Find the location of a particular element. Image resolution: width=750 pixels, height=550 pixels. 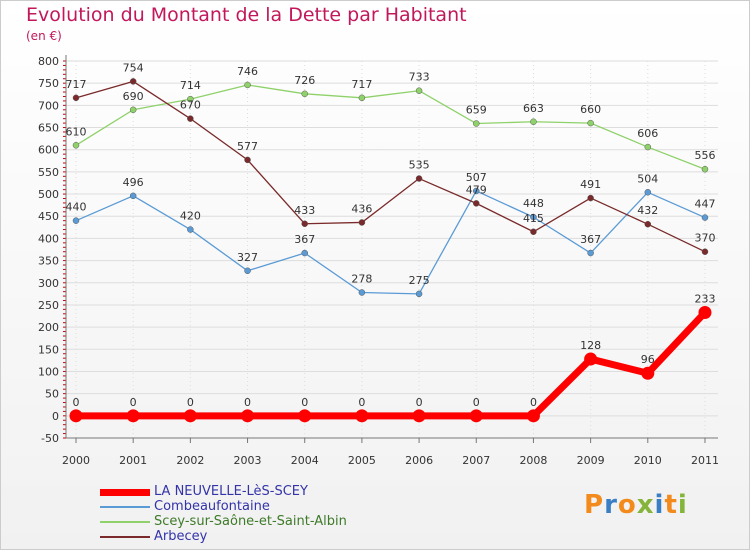

data-label-1: 448 is located at coordinates (533, 203).